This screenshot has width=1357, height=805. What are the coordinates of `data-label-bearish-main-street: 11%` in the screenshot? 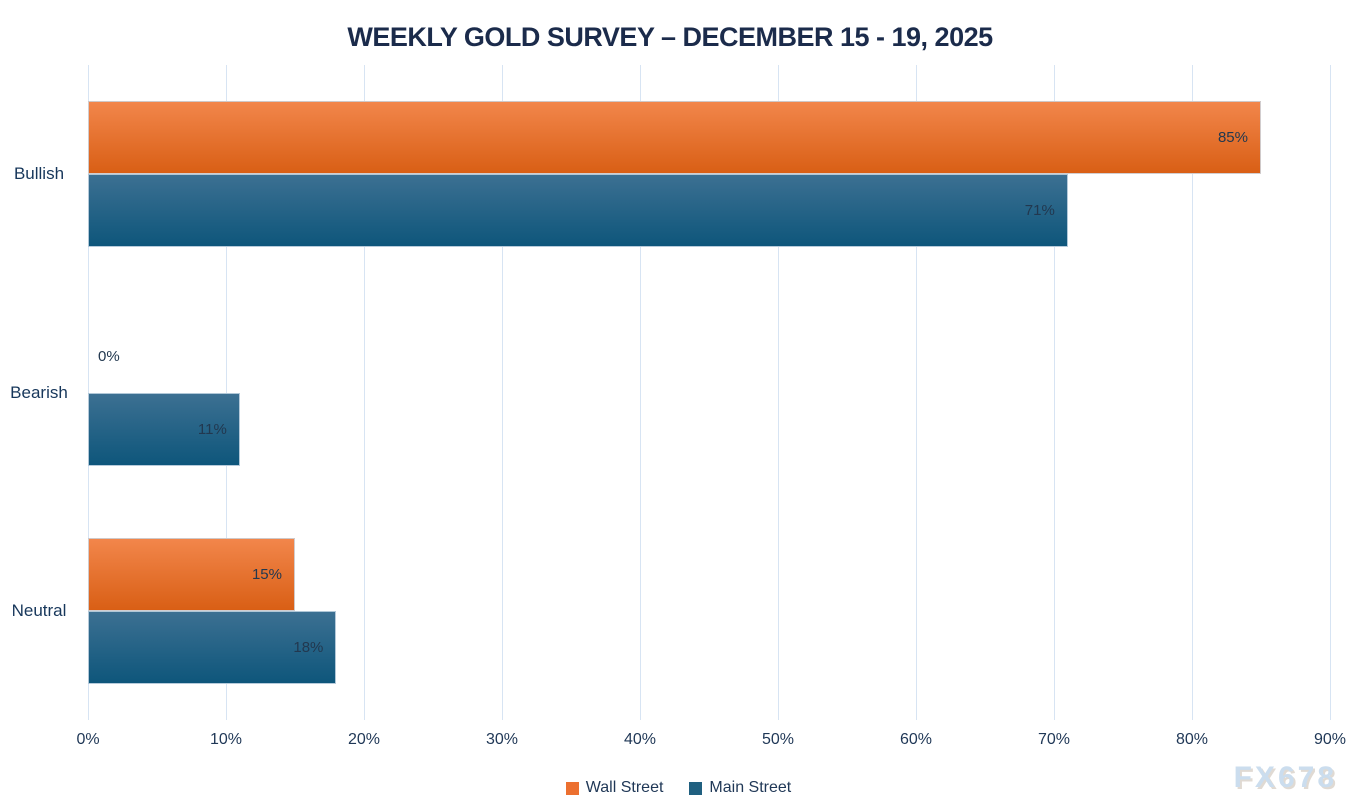 It's located at (212, 429).